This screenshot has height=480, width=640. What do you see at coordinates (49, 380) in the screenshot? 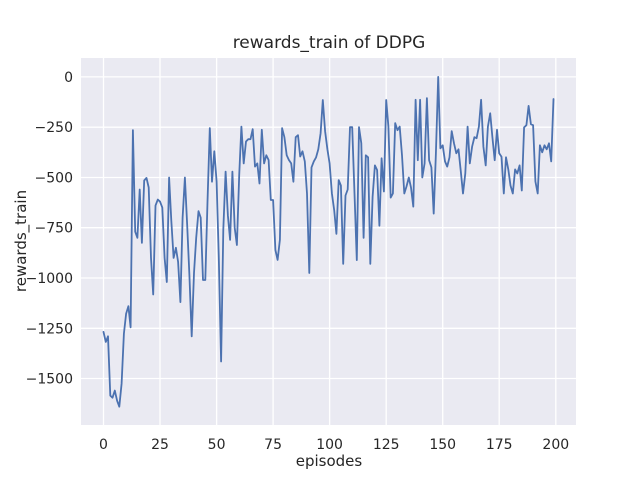
I see `y-tick-label: −1500` at bounding box center [49, 380].